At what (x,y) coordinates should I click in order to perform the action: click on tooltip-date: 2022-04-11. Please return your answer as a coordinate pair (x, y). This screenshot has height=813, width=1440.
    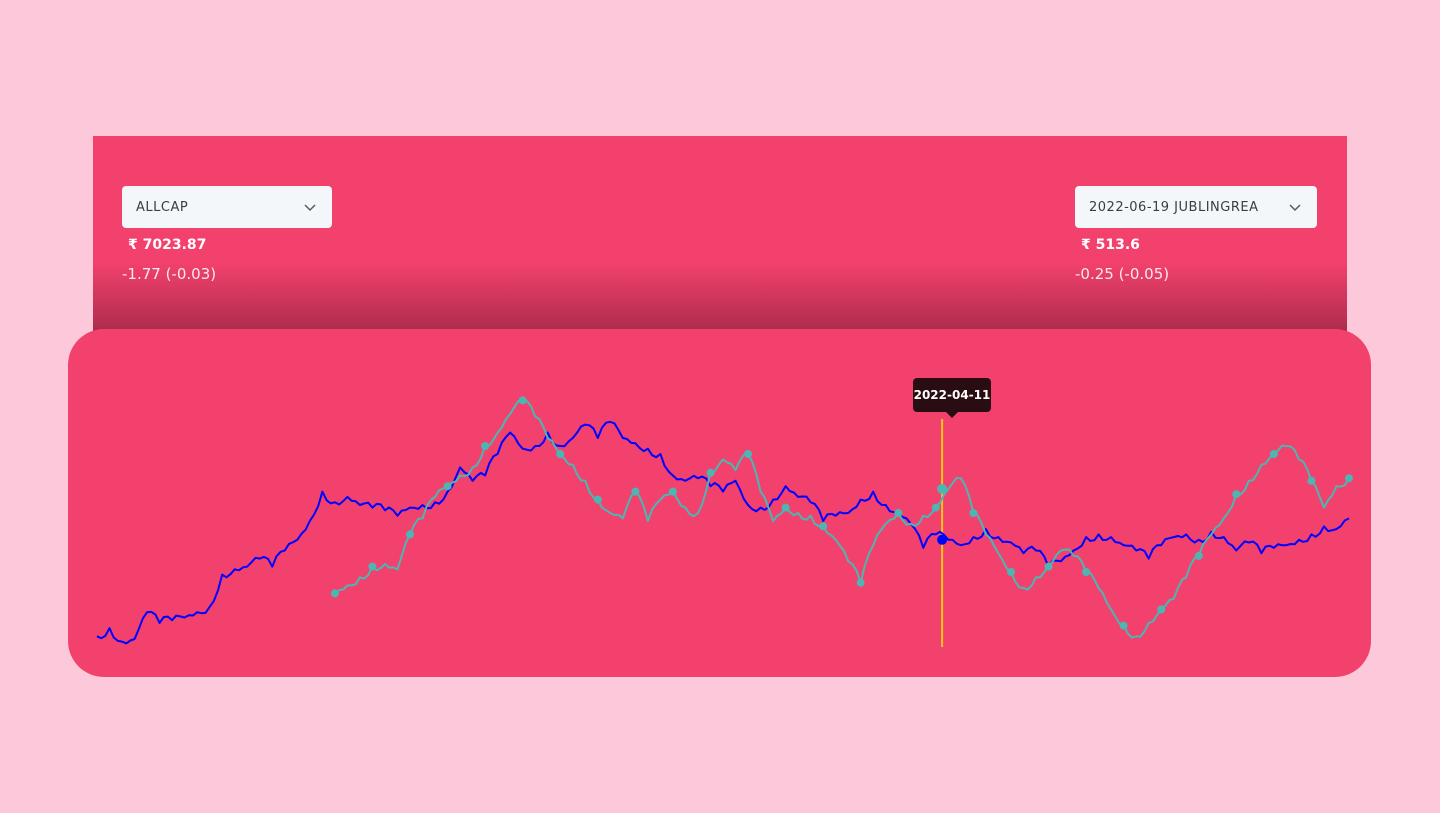
    Looking at the image, I should click on (952, 395).